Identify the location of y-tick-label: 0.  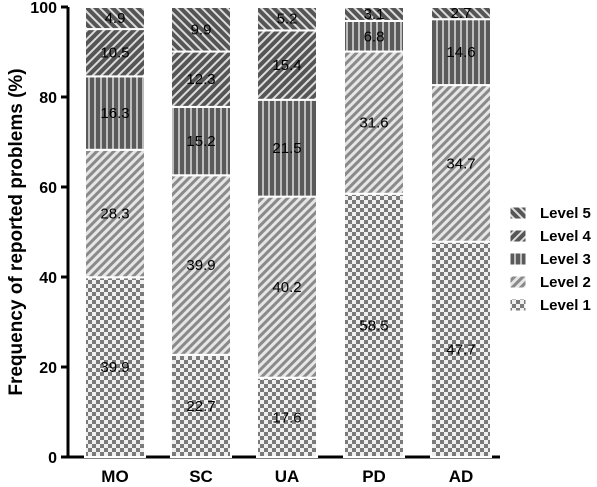
(52, 458).